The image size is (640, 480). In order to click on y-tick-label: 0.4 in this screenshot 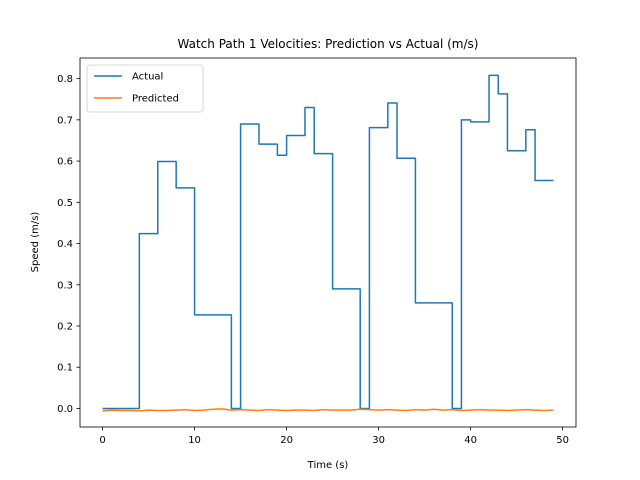, I will do `click(65, 244)`.